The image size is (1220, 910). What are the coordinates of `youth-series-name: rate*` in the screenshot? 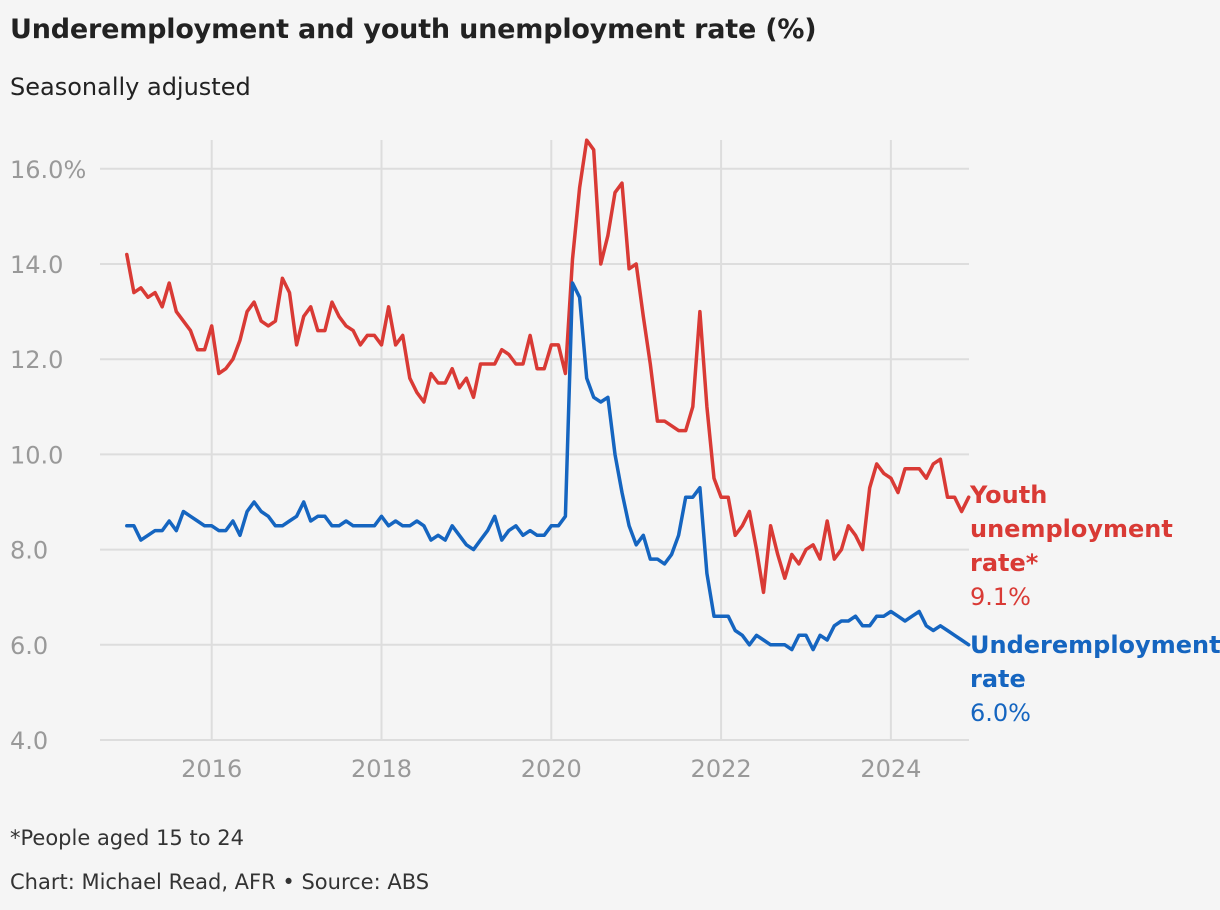 It's located at (1004, 563).